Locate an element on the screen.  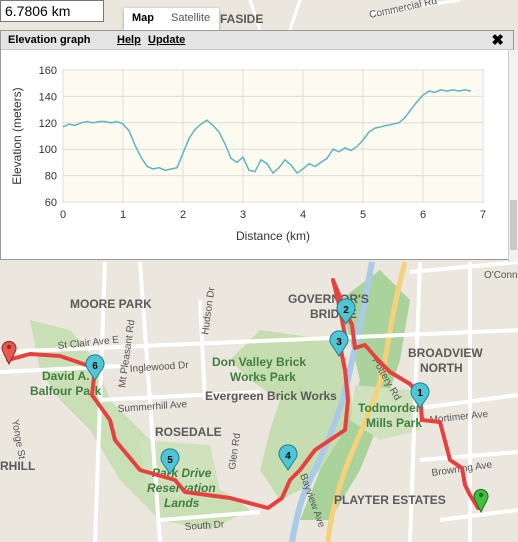
map-type-control: Map Satellite is located at coordinates (172, 19).